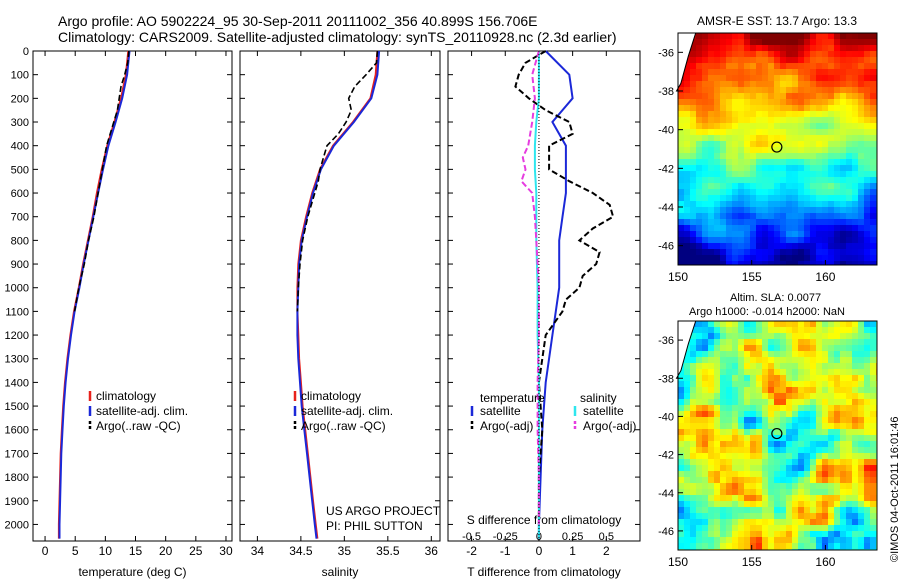  What do you see at coordinates (432, 551) in the screenshot?
I see `x-tick-label: 36` at bounding box center [432, 551].